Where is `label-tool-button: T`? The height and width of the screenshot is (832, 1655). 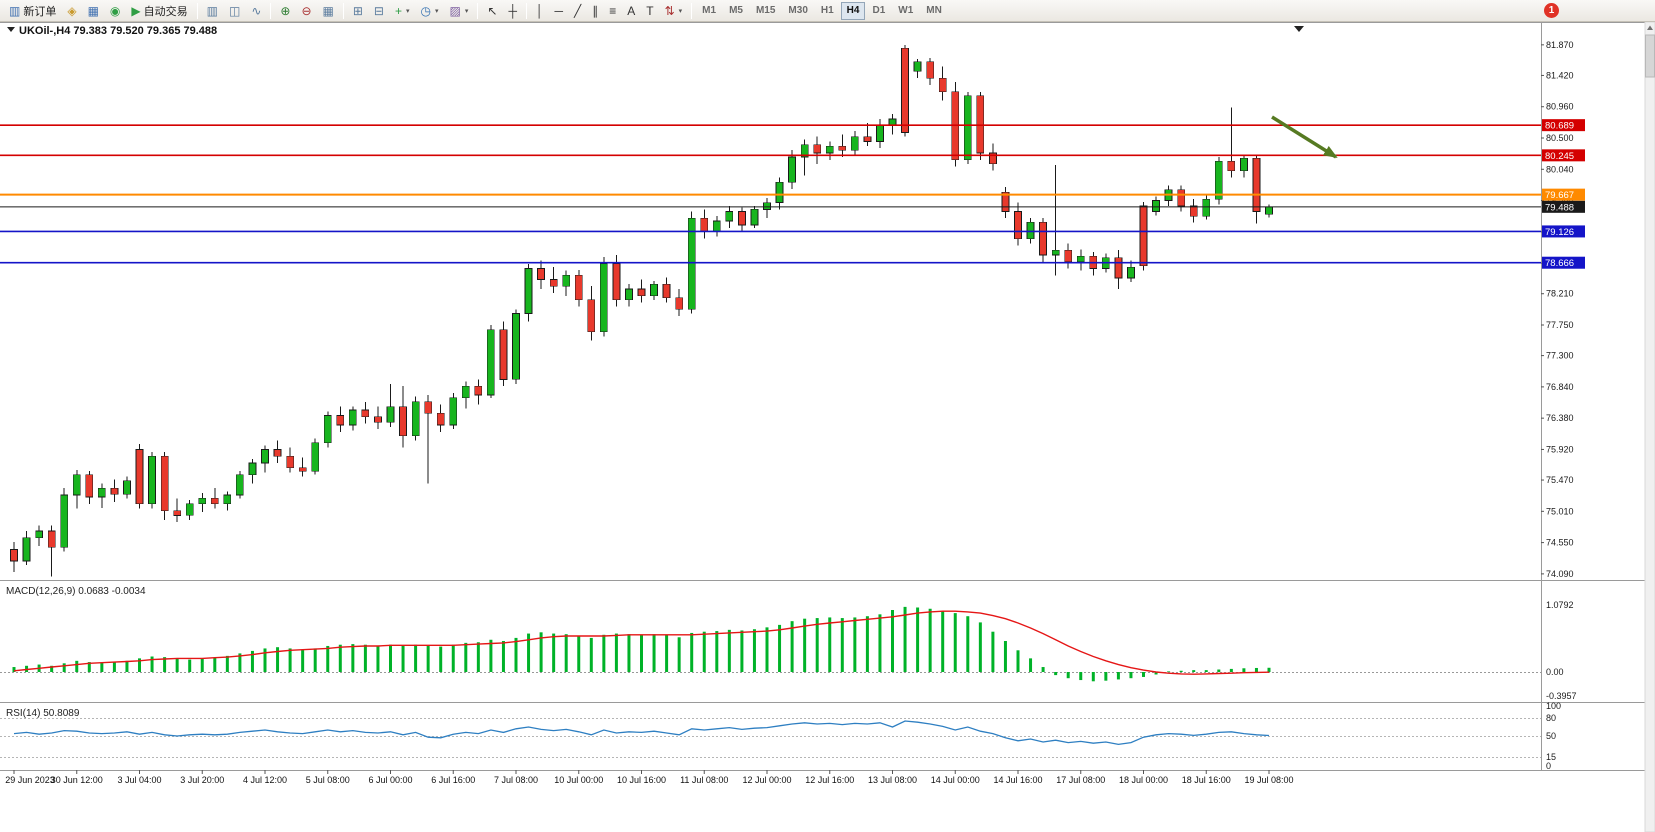
label-tool-button: T is located at coordinates (649, 11).